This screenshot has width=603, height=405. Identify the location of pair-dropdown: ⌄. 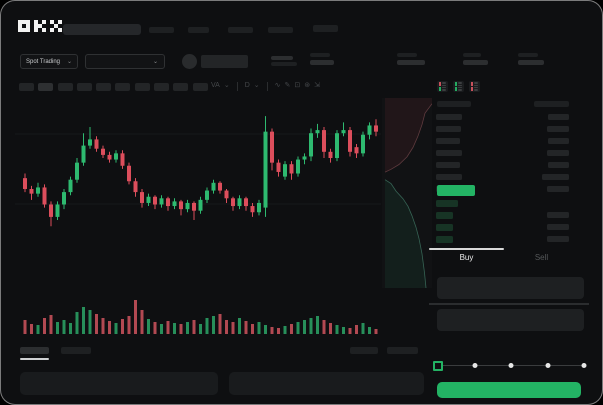
(125, 61).